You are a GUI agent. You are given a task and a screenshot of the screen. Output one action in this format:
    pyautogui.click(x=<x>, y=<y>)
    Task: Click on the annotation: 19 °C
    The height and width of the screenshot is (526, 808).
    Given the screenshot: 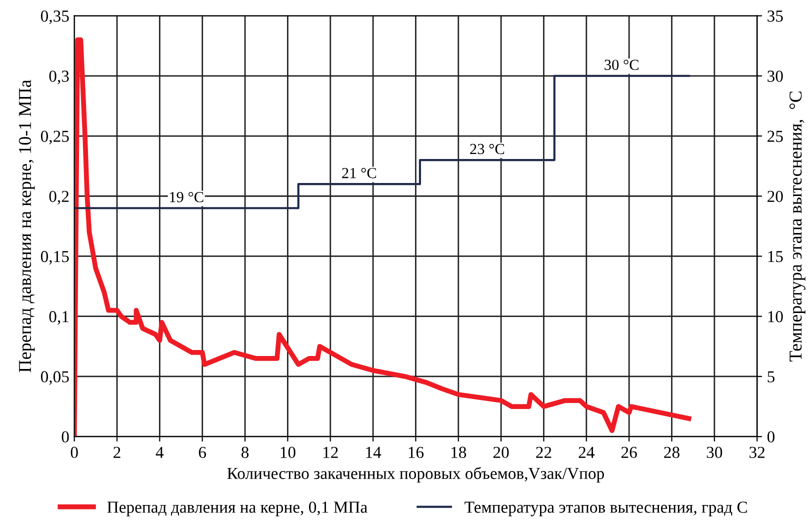 What is the action you would take?
    pyautogui.click(x=187, y=197)
    